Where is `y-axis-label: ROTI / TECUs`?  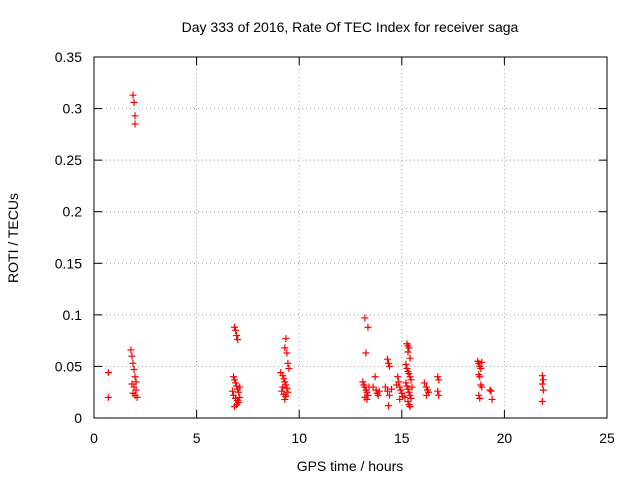
y-axis-label: ROTI / TECUs is located at coordinates (13, 238).